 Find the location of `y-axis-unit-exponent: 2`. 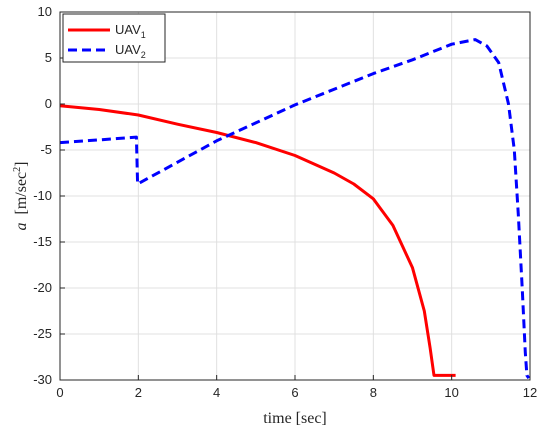

y-axis-unit-exponent: 2 is located at coordinates (17, 169).